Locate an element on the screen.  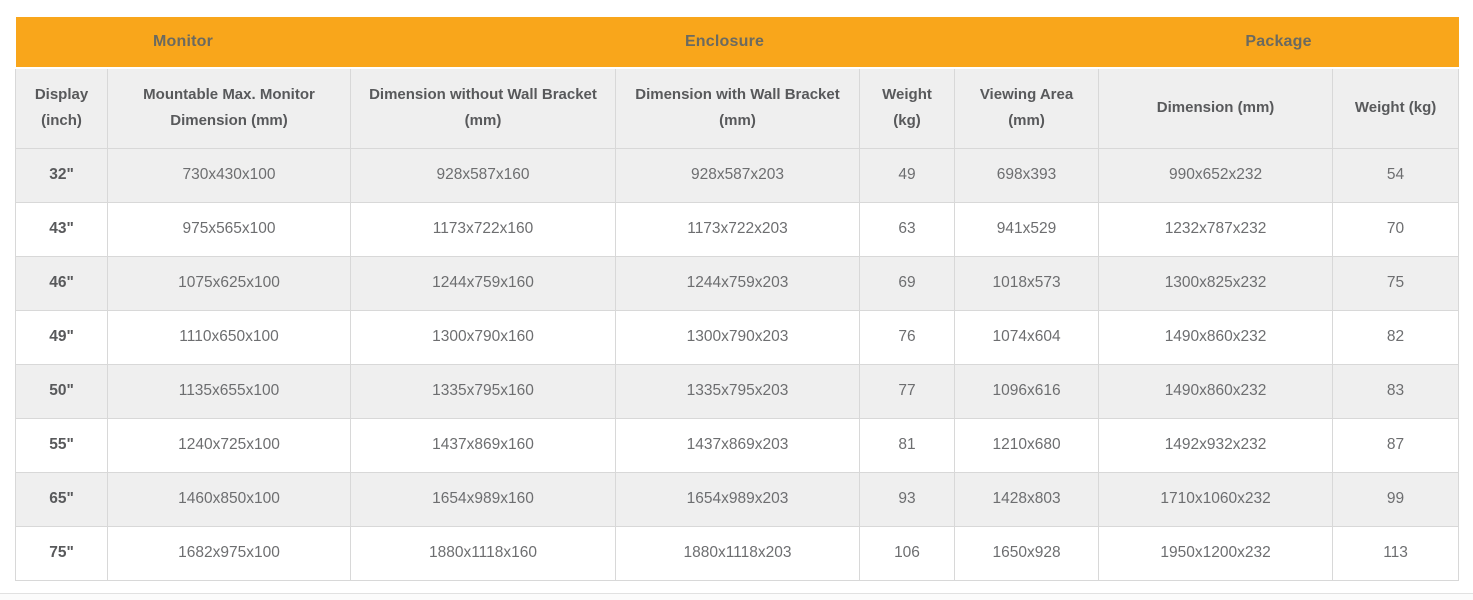
table-cell: 1880x1118x160 is located at coordinates (483, 553).